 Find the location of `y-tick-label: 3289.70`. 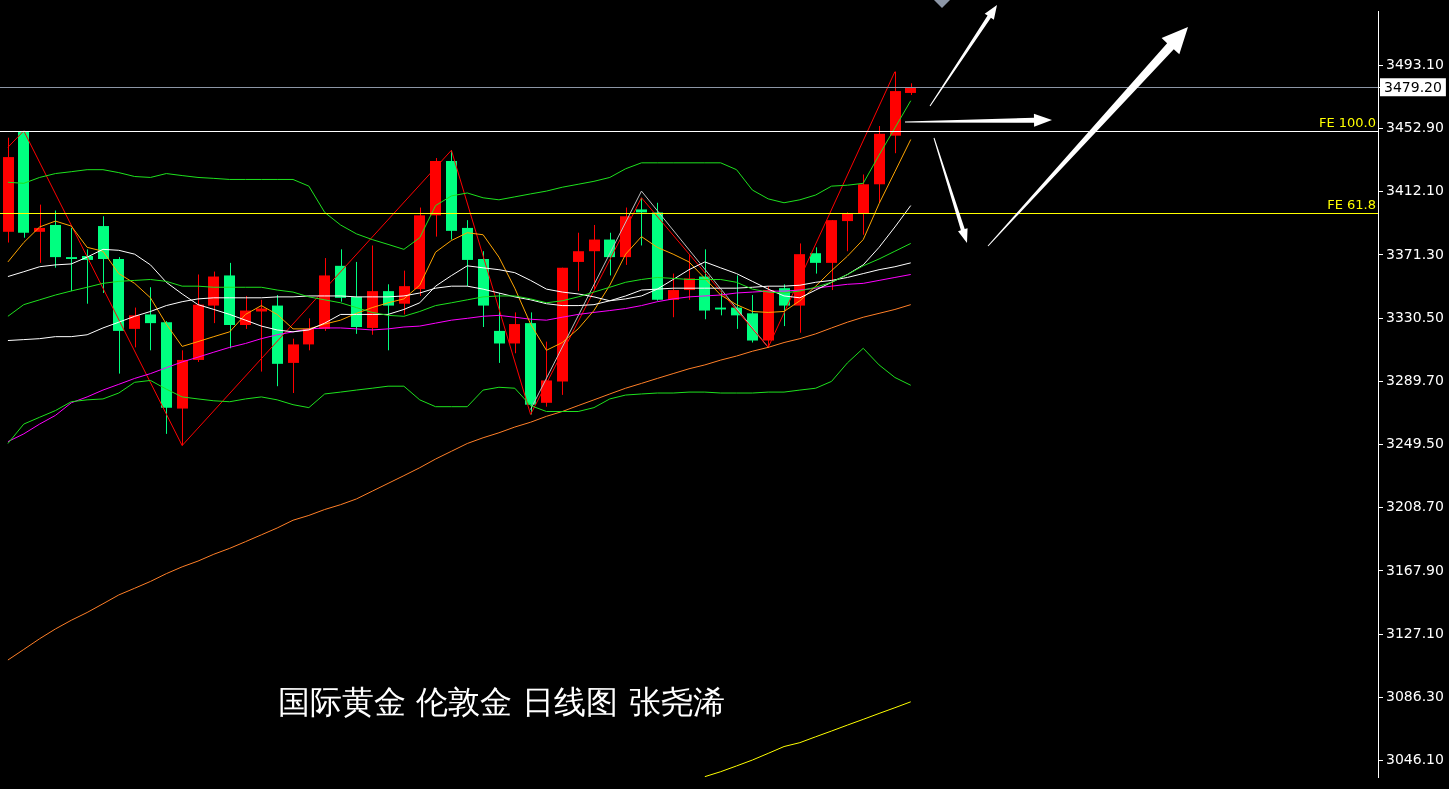

y-tick-label: 3289.70 is located at coordinates (1415, 380).